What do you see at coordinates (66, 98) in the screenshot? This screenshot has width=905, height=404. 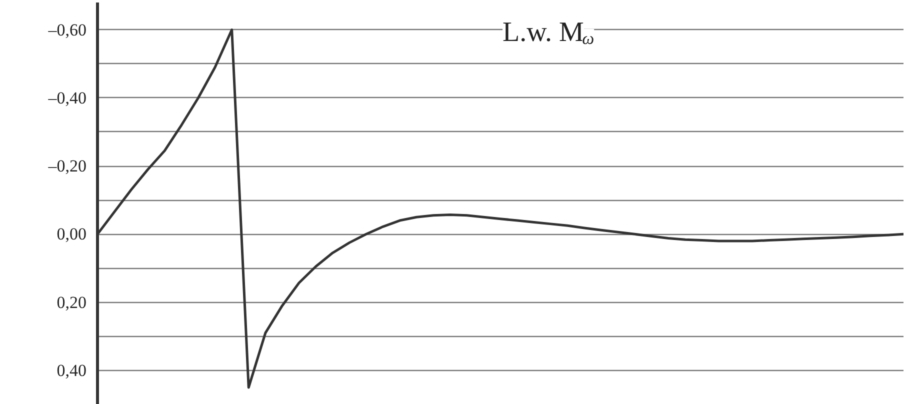 I see `y-tick-label: –0,40` at bounding box center [66, 98].